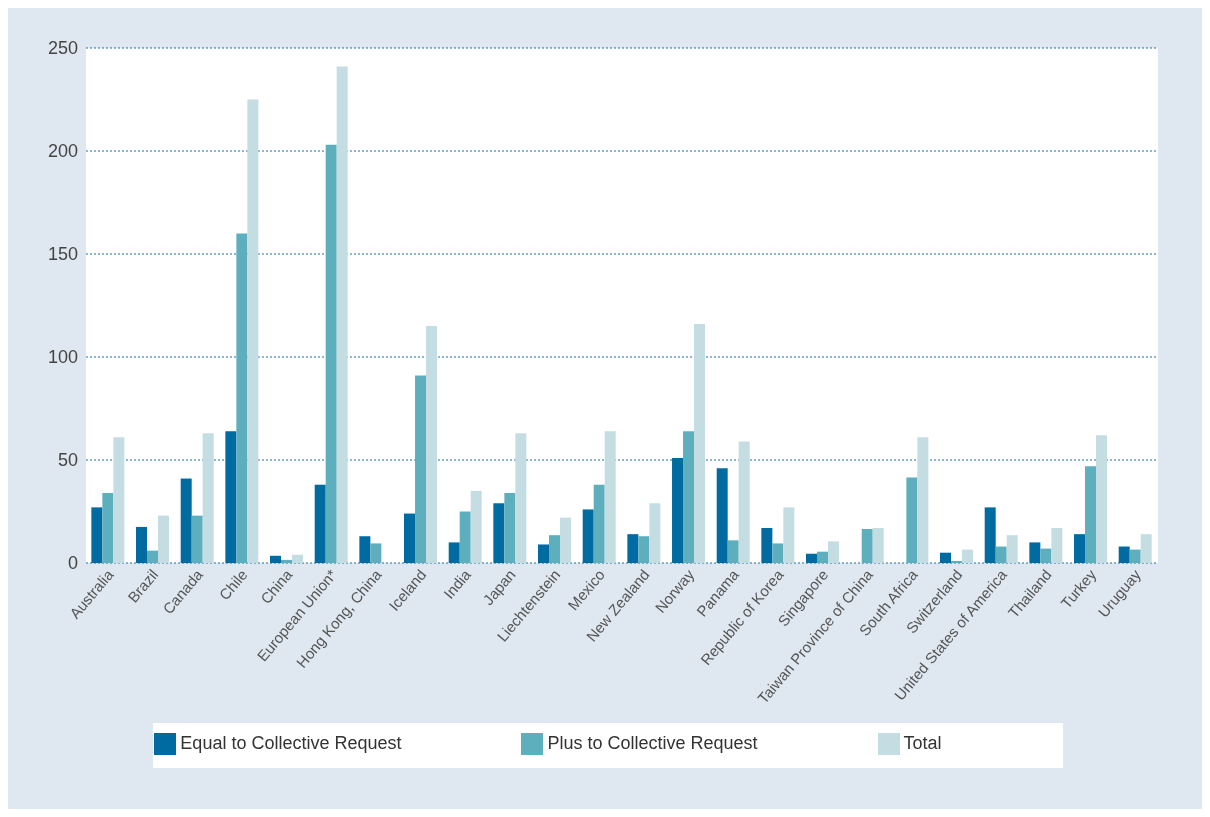 The height and width of the screenshot is (817, 1210). Describe the element at coordinates (62, 48) in the screenshot. I see `y-tick-label: 250` at that location.